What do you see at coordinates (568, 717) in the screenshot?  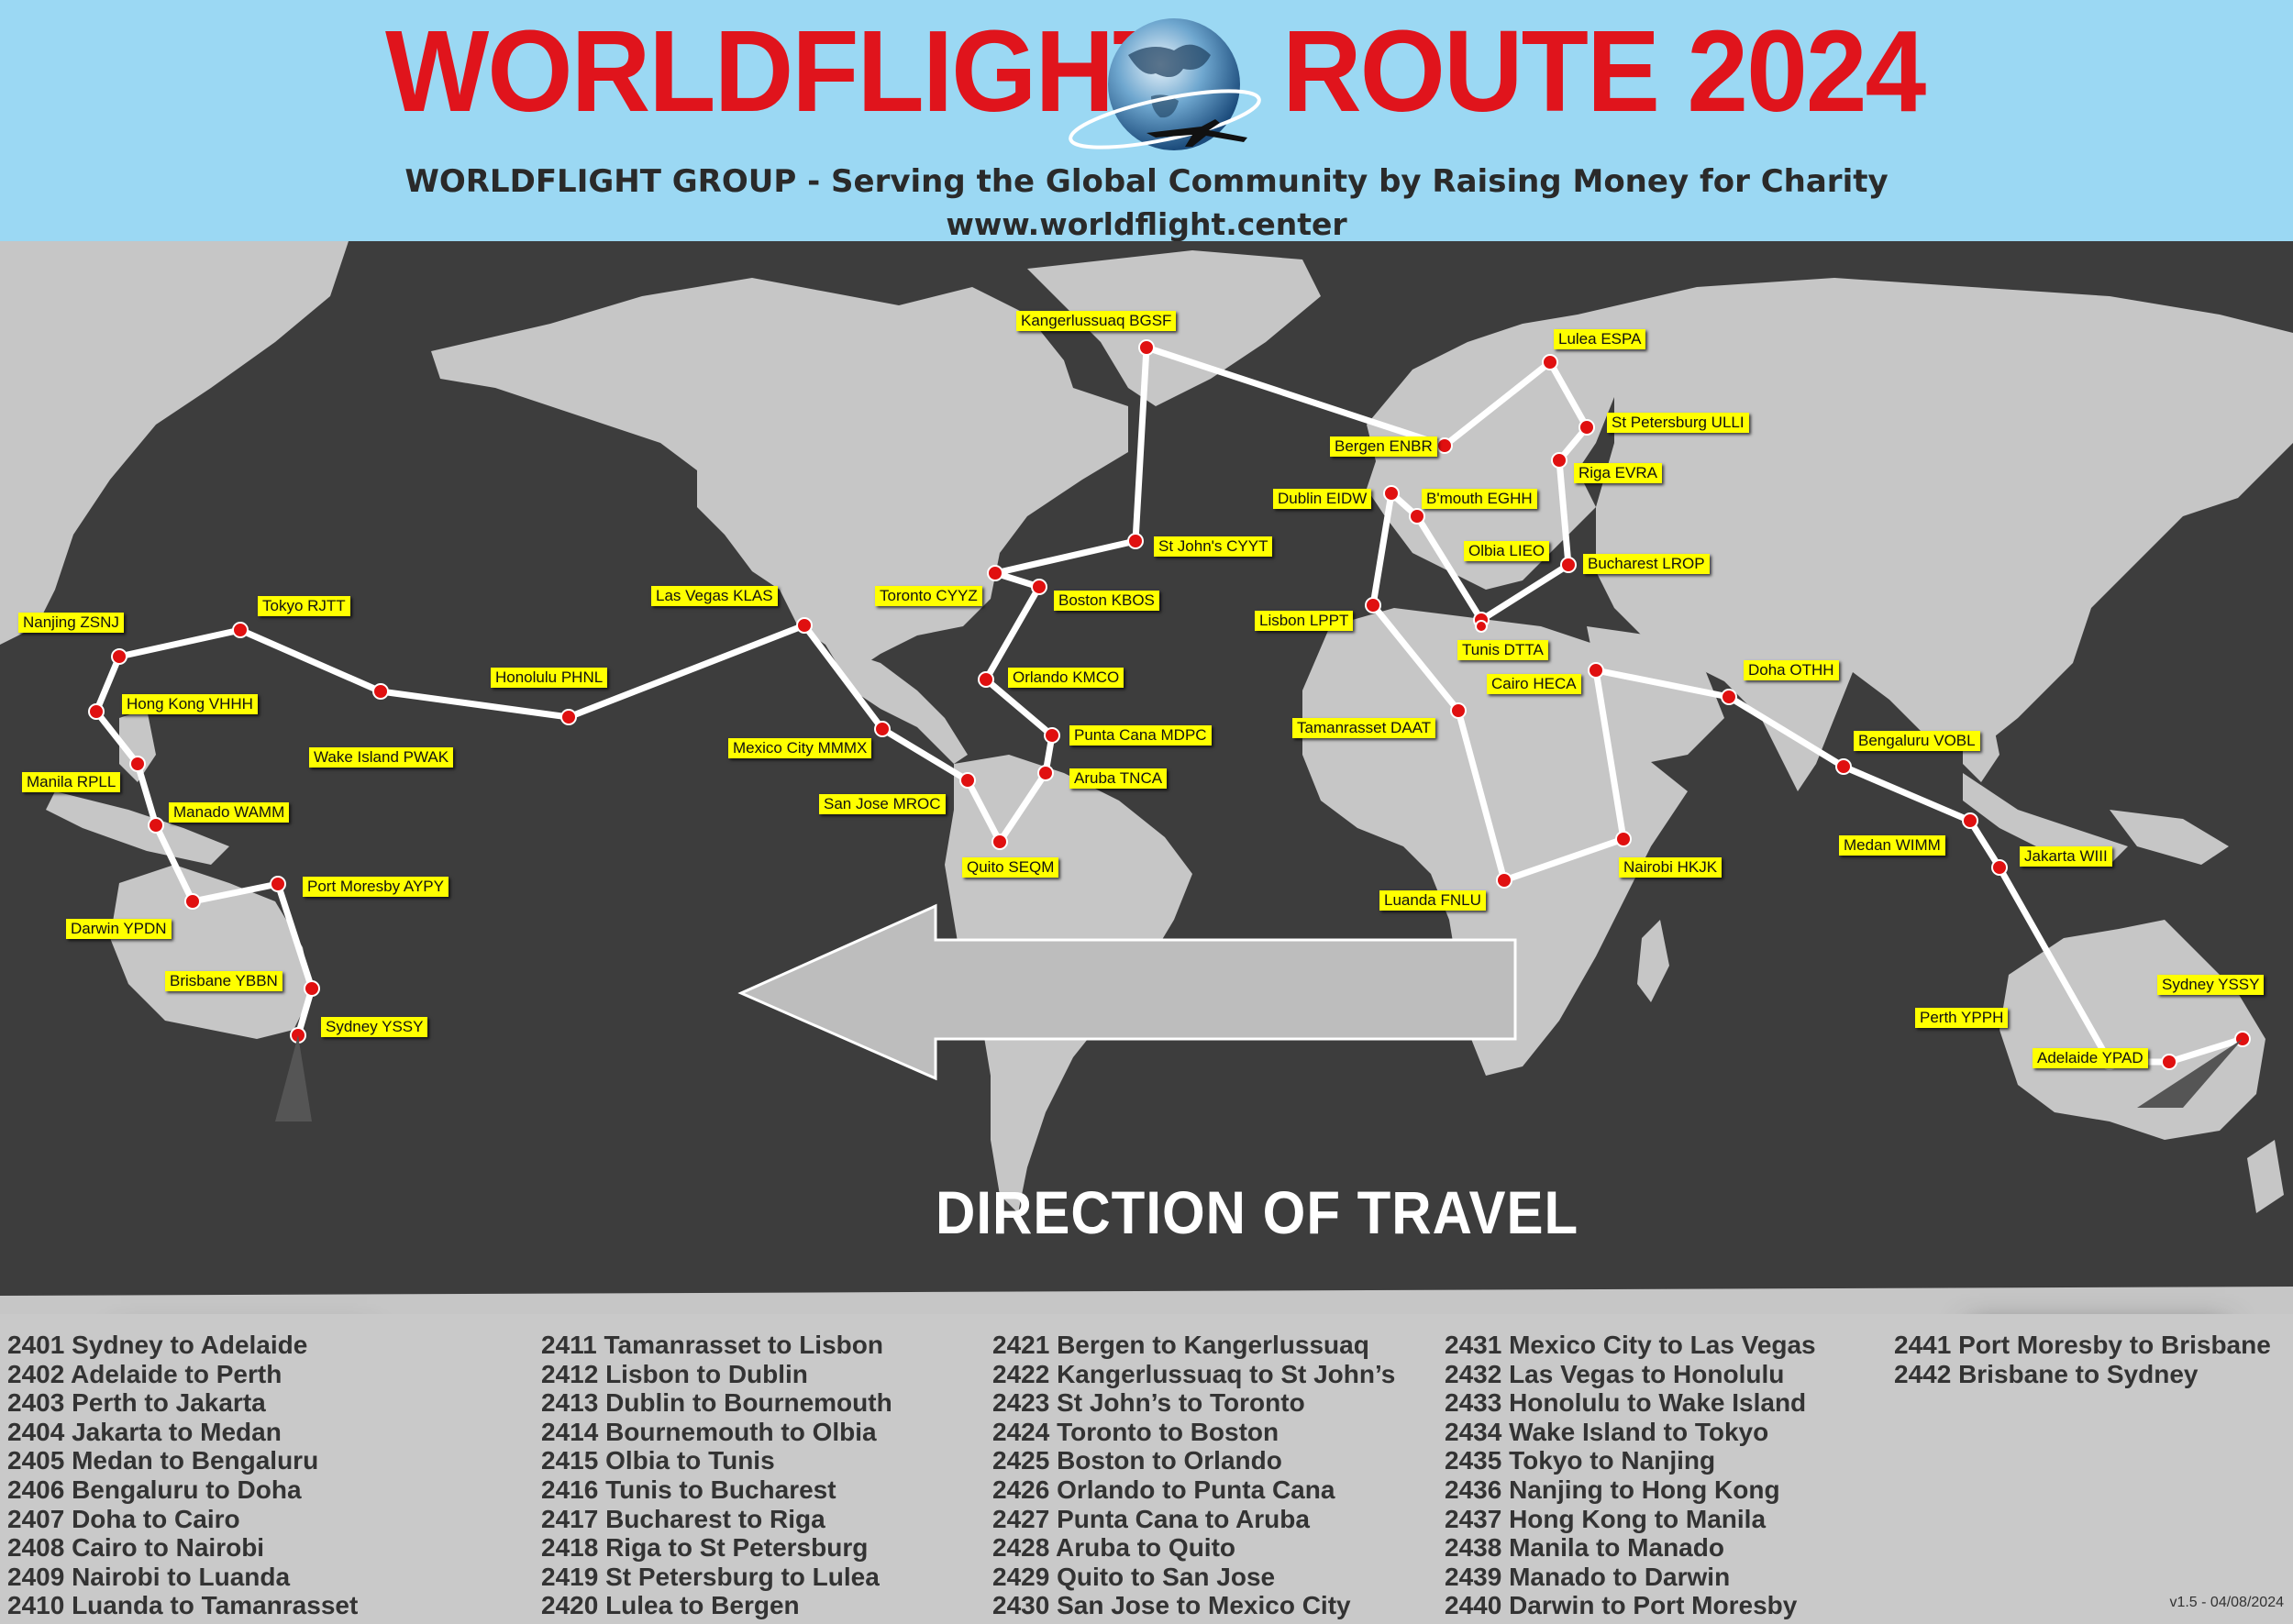 I see `waypoint-honolulu` at bounding box center [568, 717].